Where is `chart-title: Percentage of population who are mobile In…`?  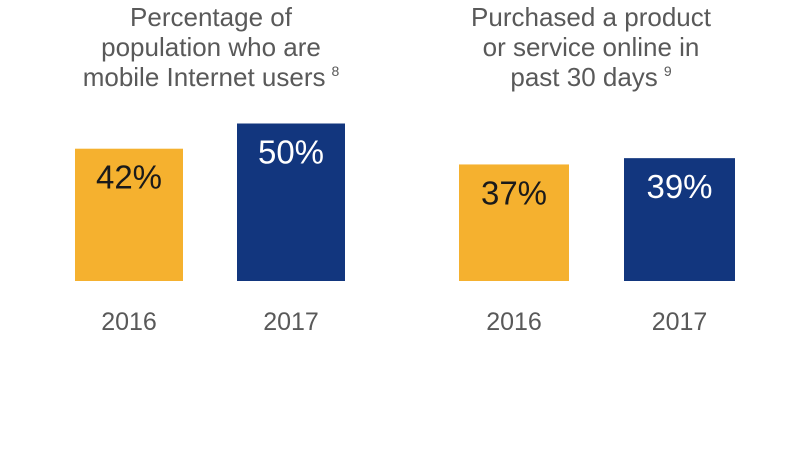 chart-title: Percentage of population who are mobile In… is located at coordinates (211, 47).